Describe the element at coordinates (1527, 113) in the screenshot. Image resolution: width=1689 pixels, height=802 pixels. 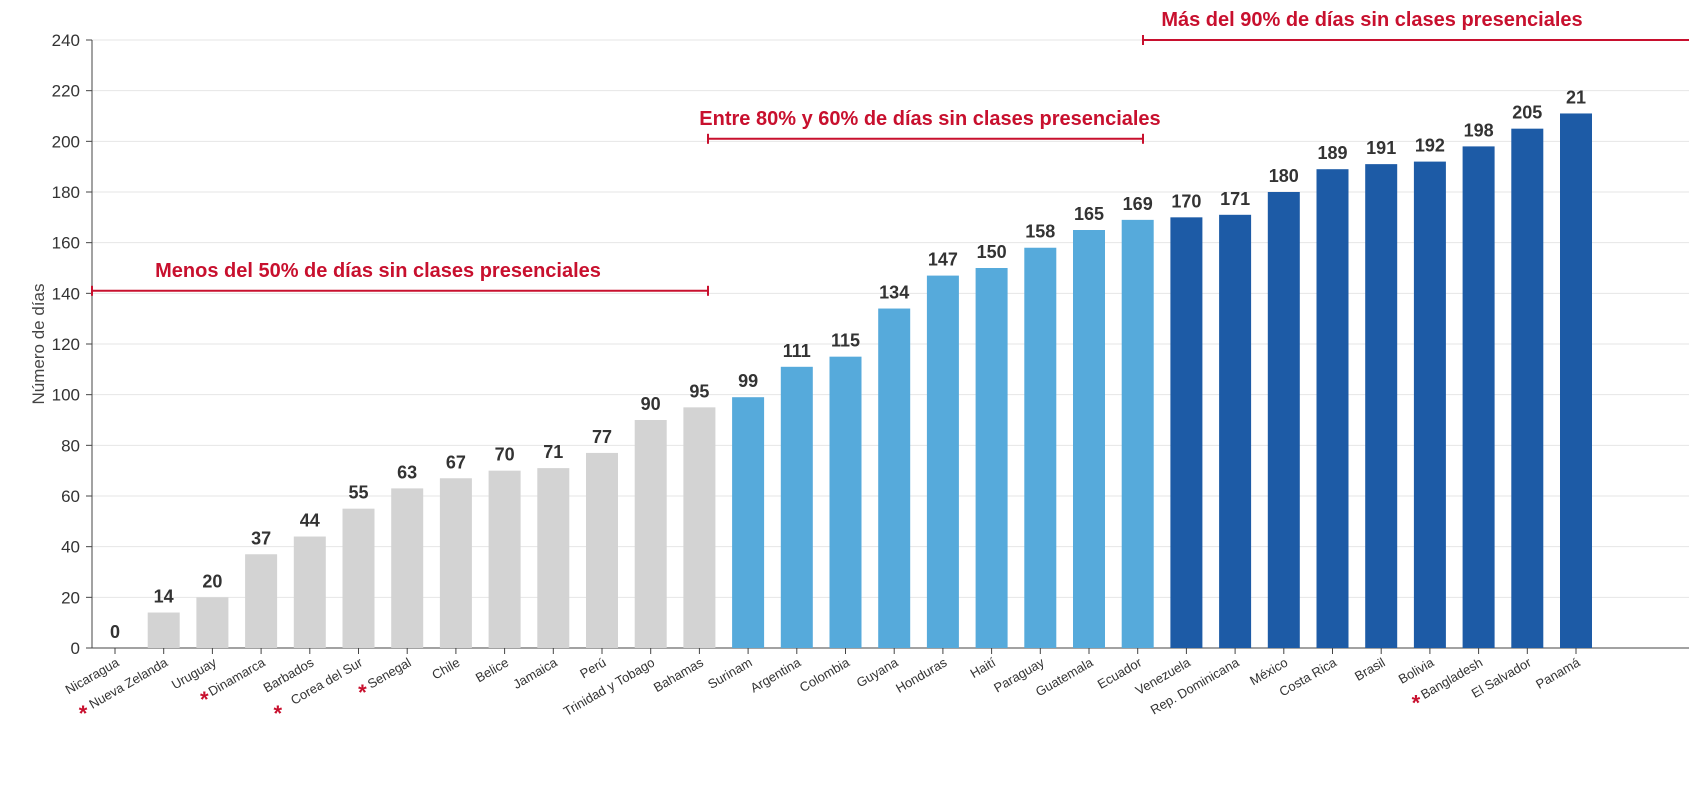
I see `data-label: 205` at that location.